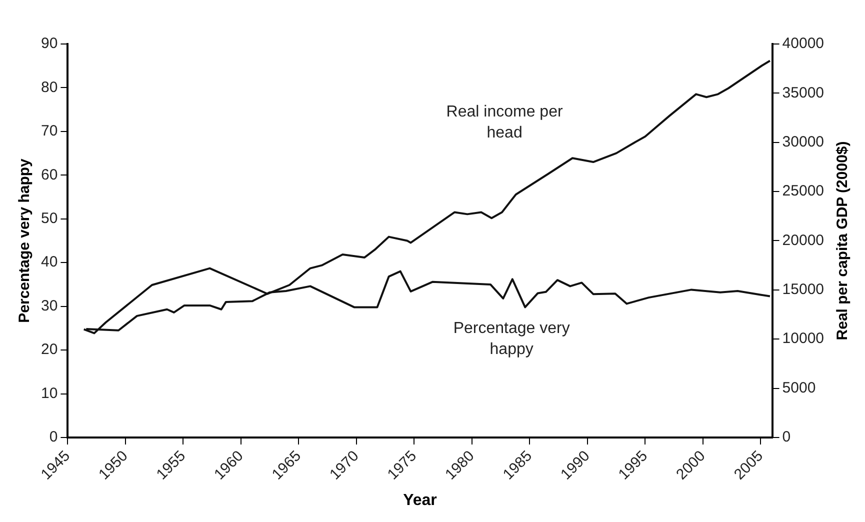  I want to click on x-axis-title: Year, so click(420, 500).